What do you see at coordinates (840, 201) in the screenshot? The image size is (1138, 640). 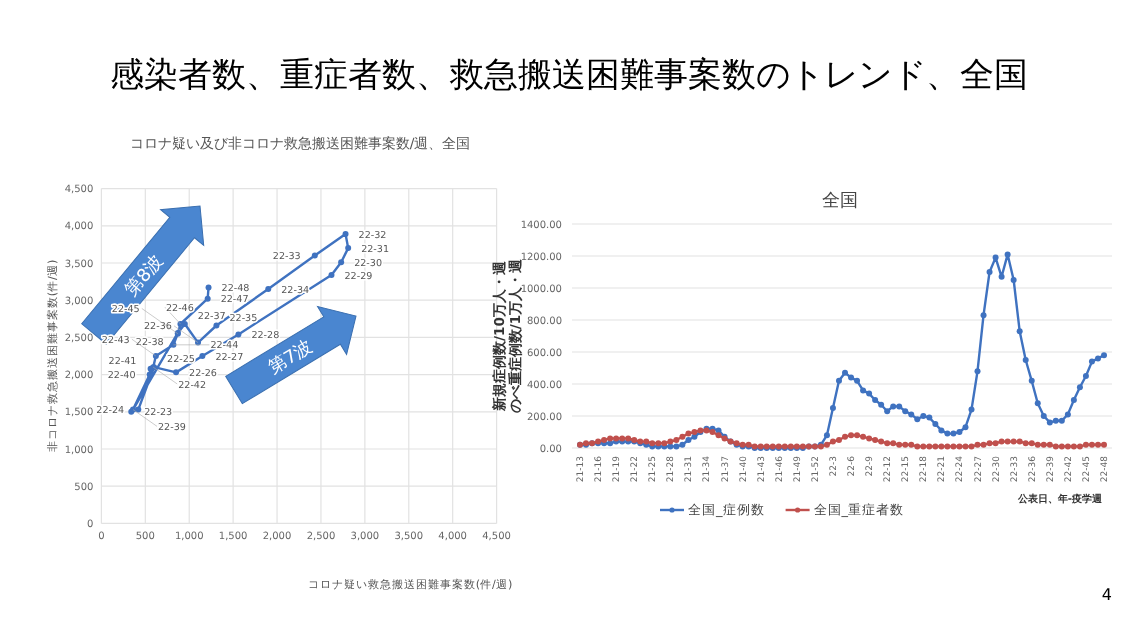 I see `chart-title: 全国` at bounding box center [840, 201].